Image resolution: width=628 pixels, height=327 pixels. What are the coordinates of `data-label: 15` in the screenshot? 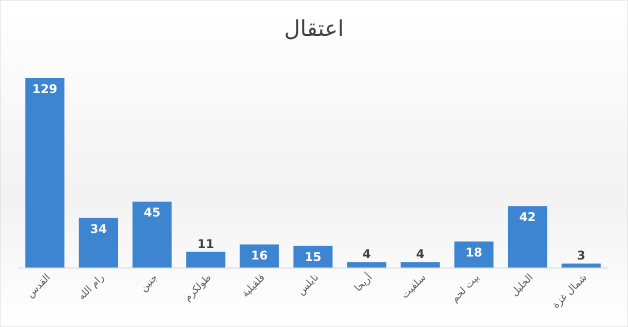 It's located at (313, 257).